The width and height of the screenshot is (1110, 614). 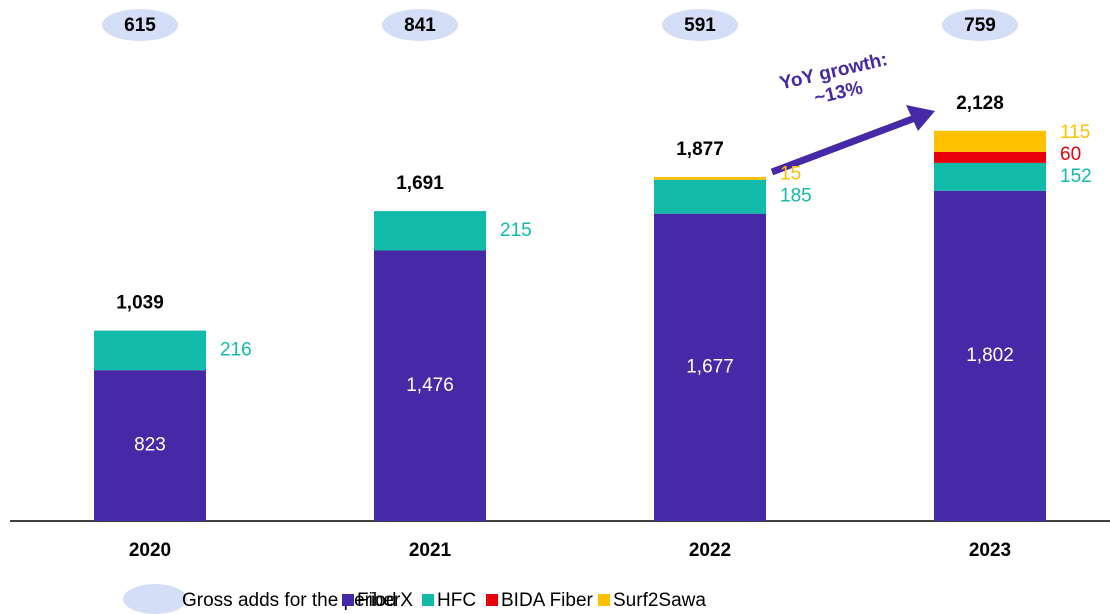 I want to click on total-label: 1,691, so click(x=420, y=183).